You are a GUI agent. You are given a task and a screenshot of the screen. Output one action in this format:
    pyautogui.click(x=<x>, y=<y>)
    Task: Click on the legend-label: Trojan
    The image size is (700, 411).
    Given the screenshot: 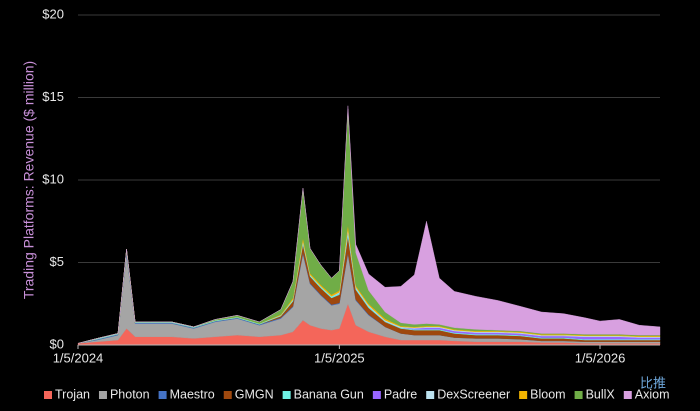 What is the action you would take?
    pyautogui.click(x=72, y=394)
    